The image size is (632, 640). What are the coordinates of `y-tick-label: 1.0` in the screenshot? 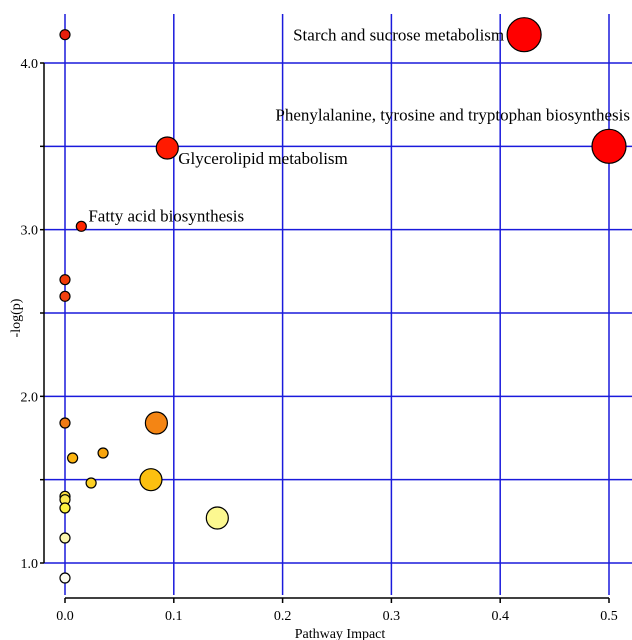 It's located at (30, 564).